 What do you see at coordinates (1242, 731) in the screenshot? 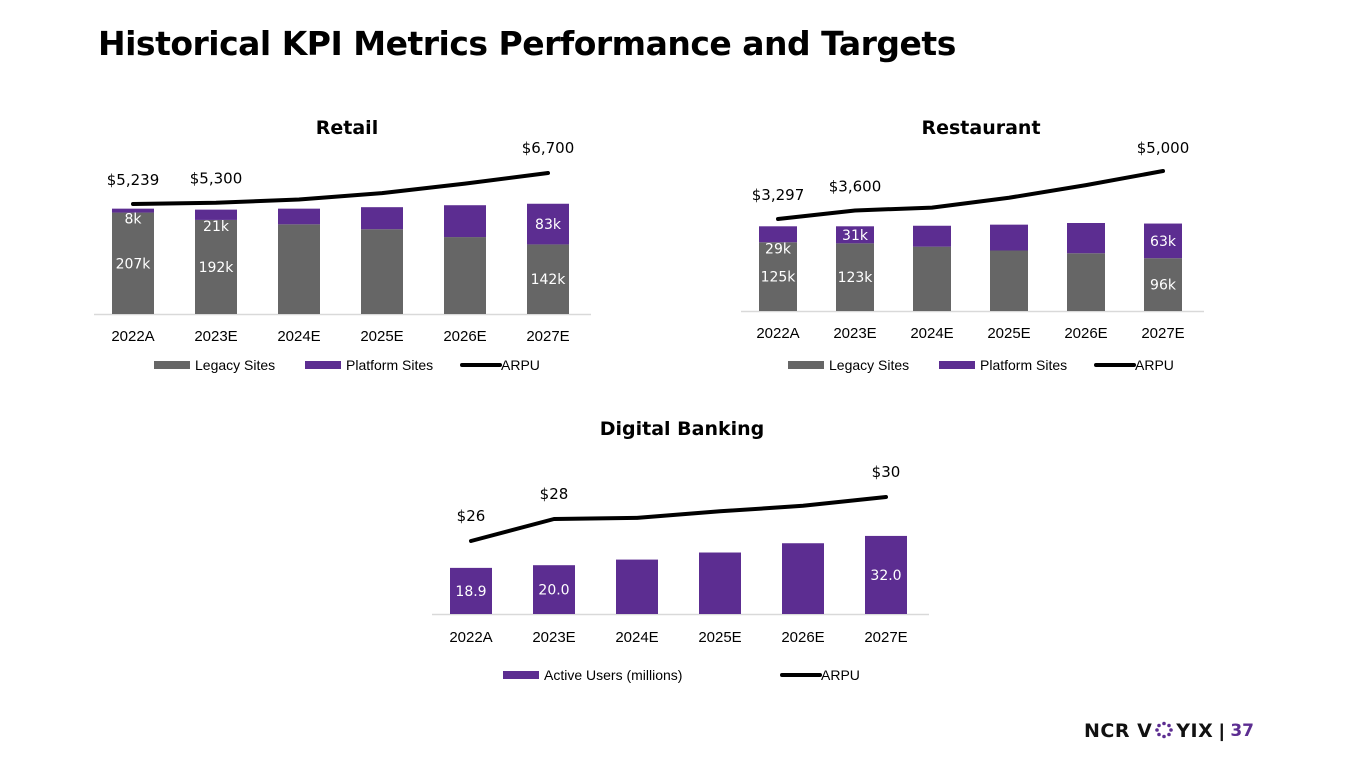
I see `page-number: 37` at bounding box center [1242, 731].